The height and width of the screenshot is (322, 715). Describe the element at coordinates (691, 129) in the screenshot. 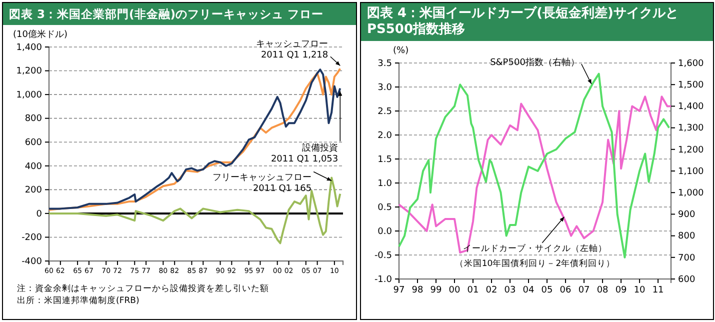

I see `y2-tick-label: 1,300` at that location.